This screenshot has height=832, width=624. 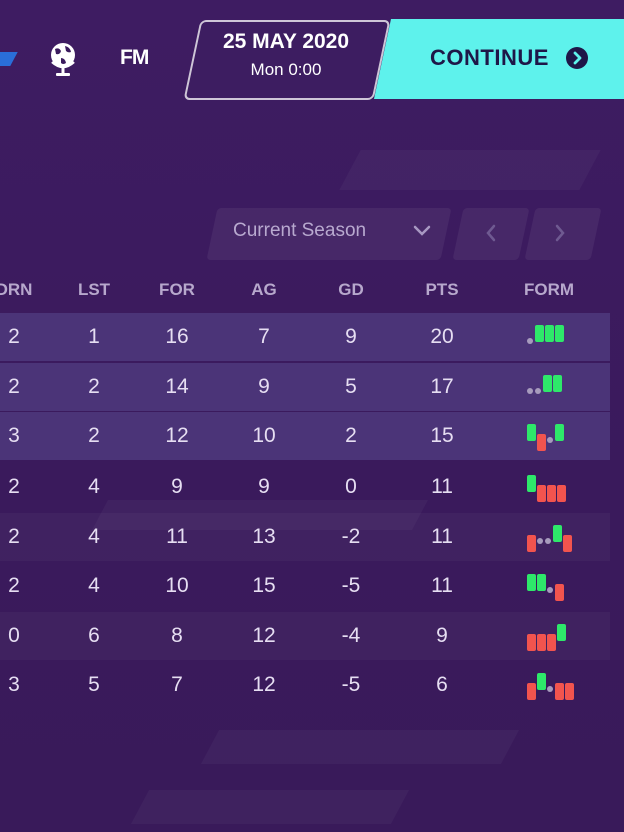 What do you see at coordinates (177, 635) in the screenshot?
I see `cell-for: 8` at bounding box center [177, 635].